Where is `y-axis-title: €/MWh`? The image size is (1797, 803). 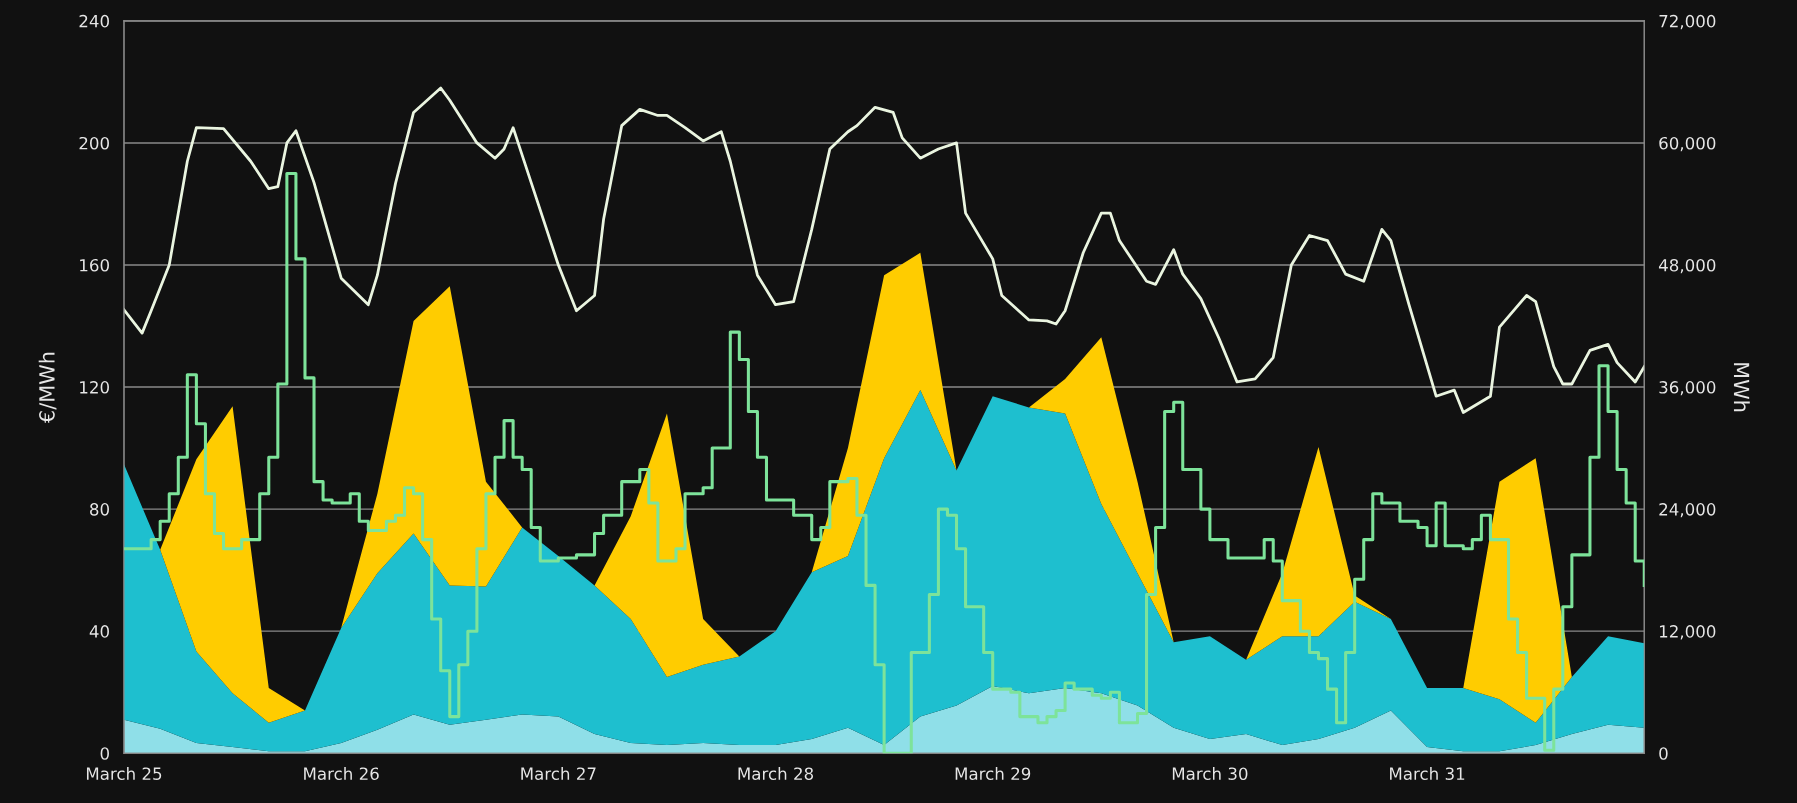 y-axis-title: €/MWh is located at coordinates (47, 388).